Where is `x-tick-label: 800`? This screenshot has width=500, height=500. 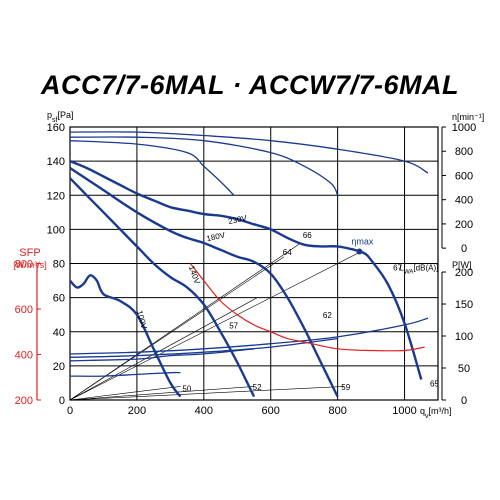 x-tick-label: 800 is located at coordinates (337, 411).